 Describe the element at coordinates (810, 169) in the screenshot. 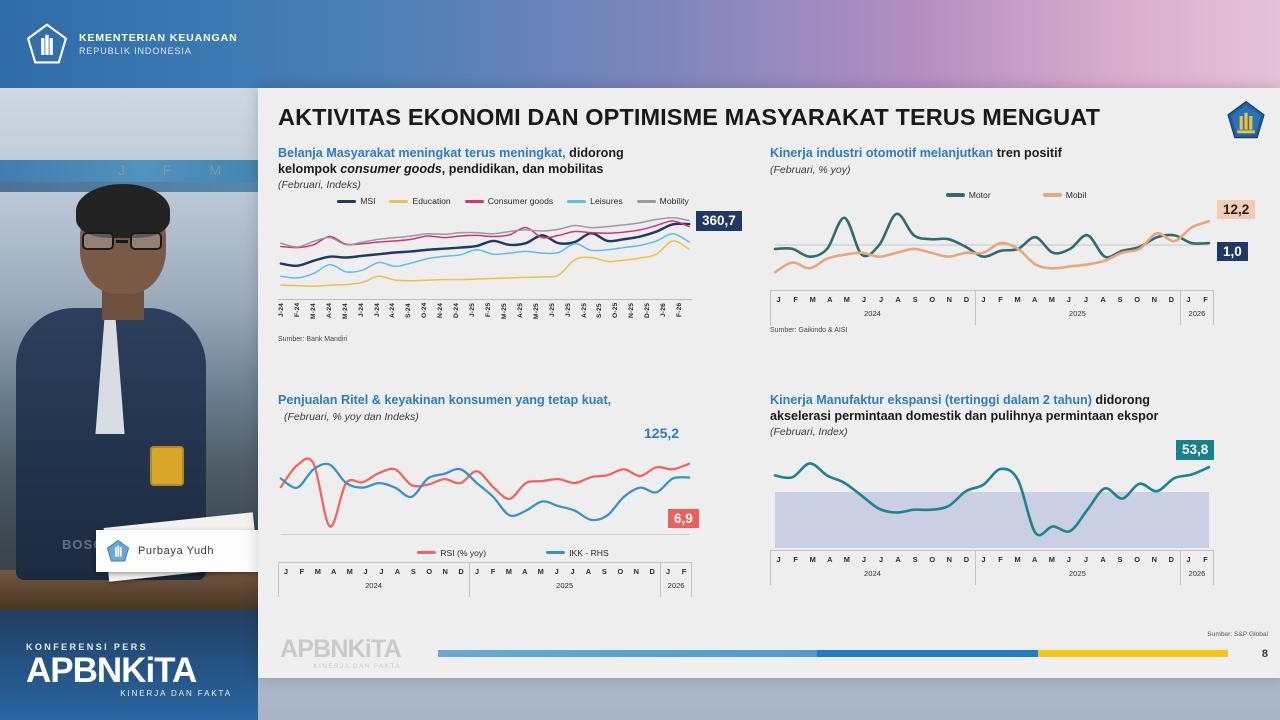

I see `panel-subtitle: (Februari, % yoy)` at that location.